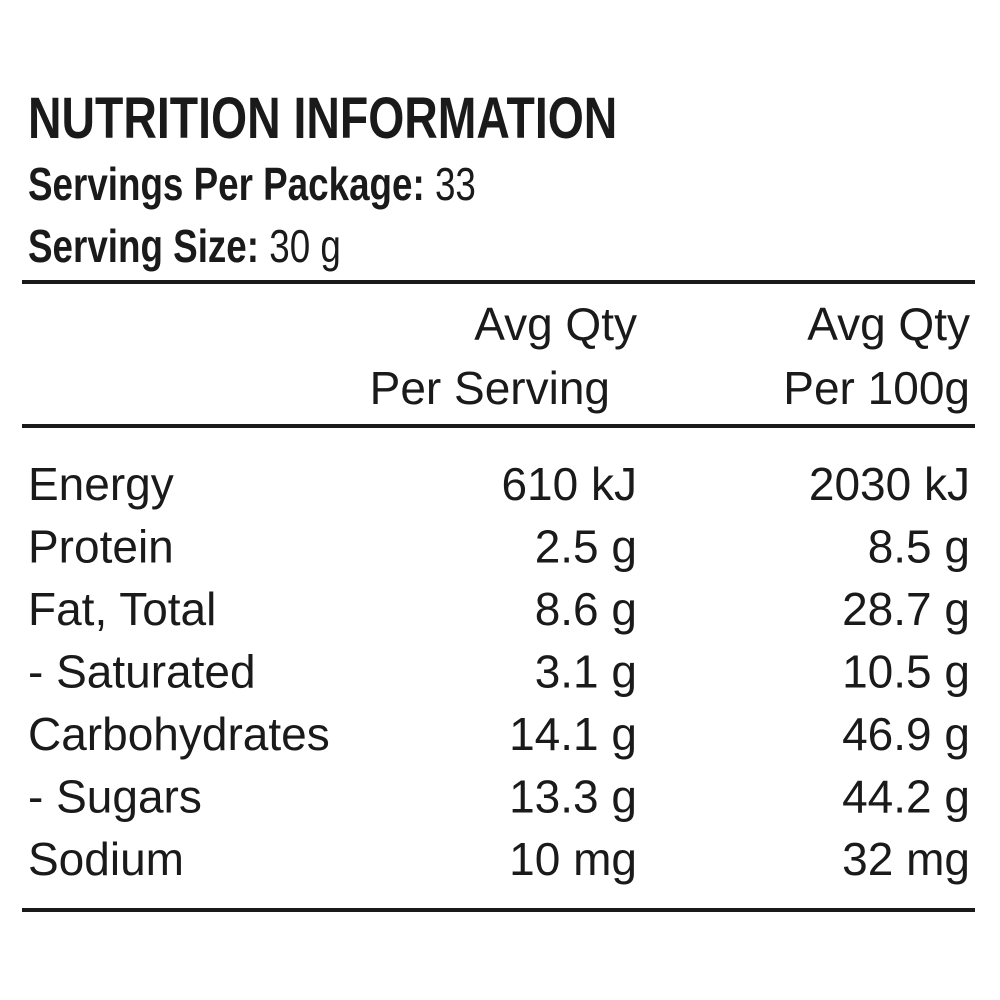 This screenshot has height=1000, width=1000. I want to click on per-serving: 8.6 g, so click(586, 609).